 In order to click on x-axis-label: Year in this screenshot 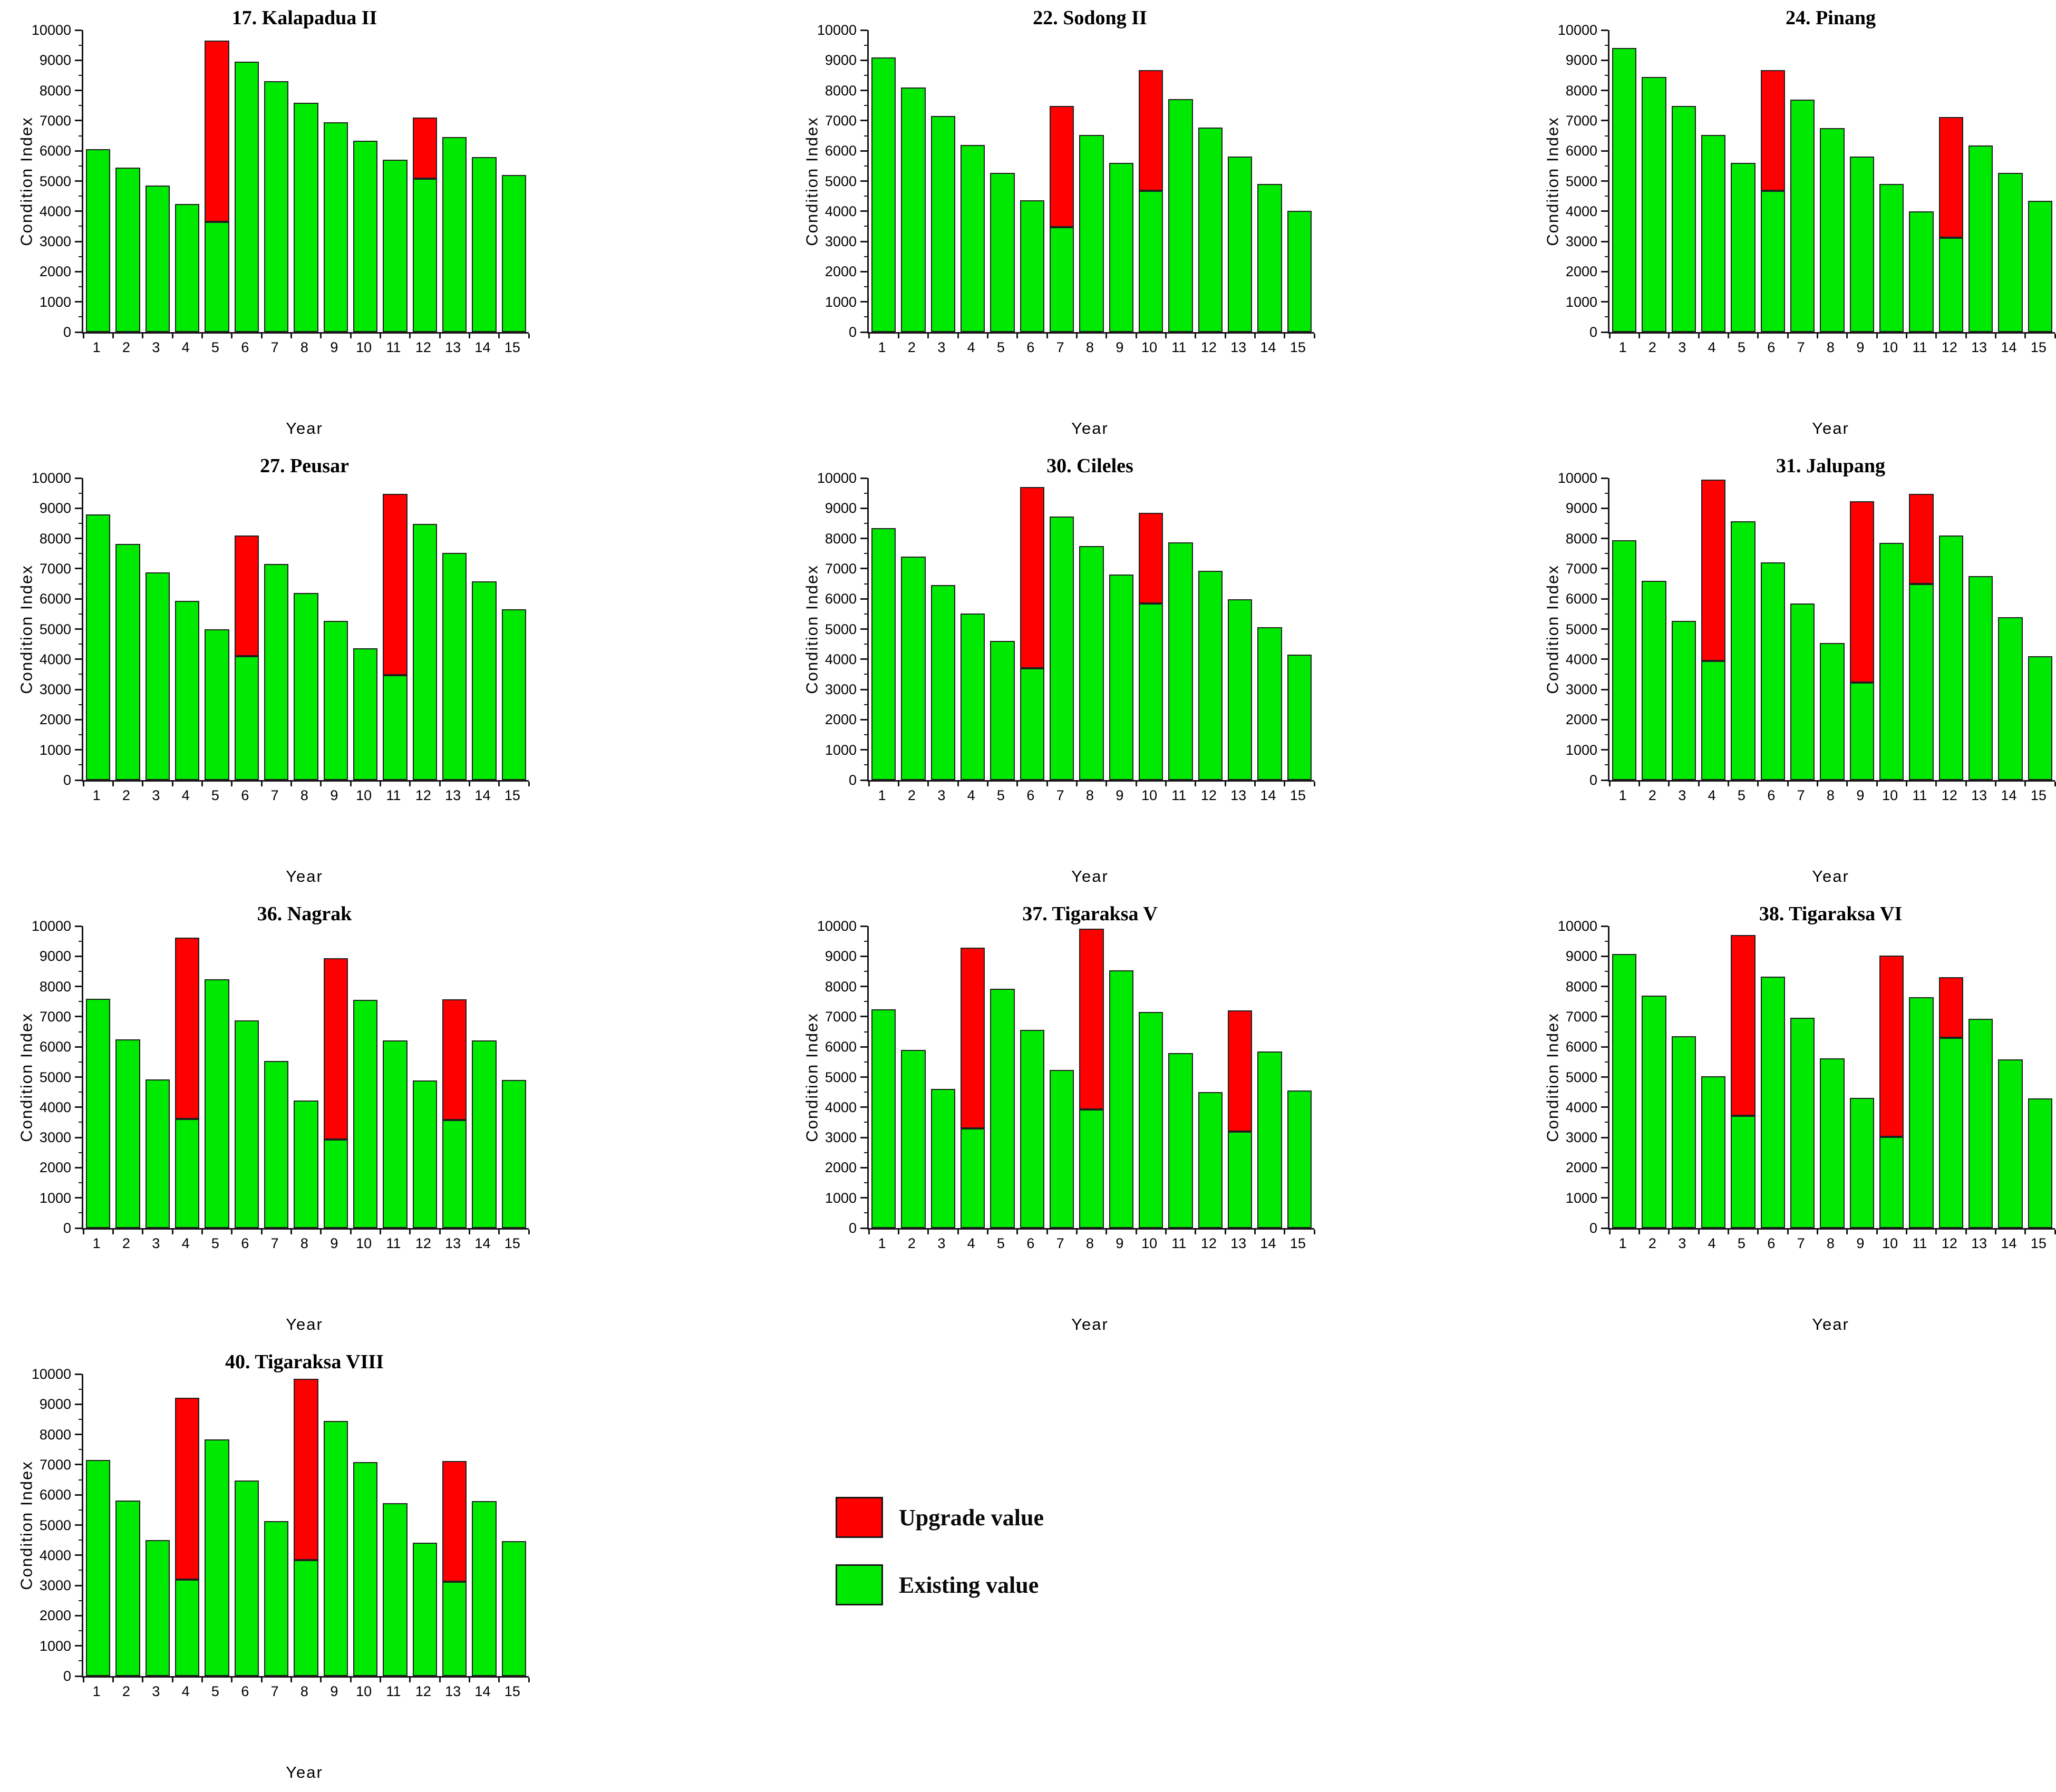, I will do `click(1090, 1324)`.